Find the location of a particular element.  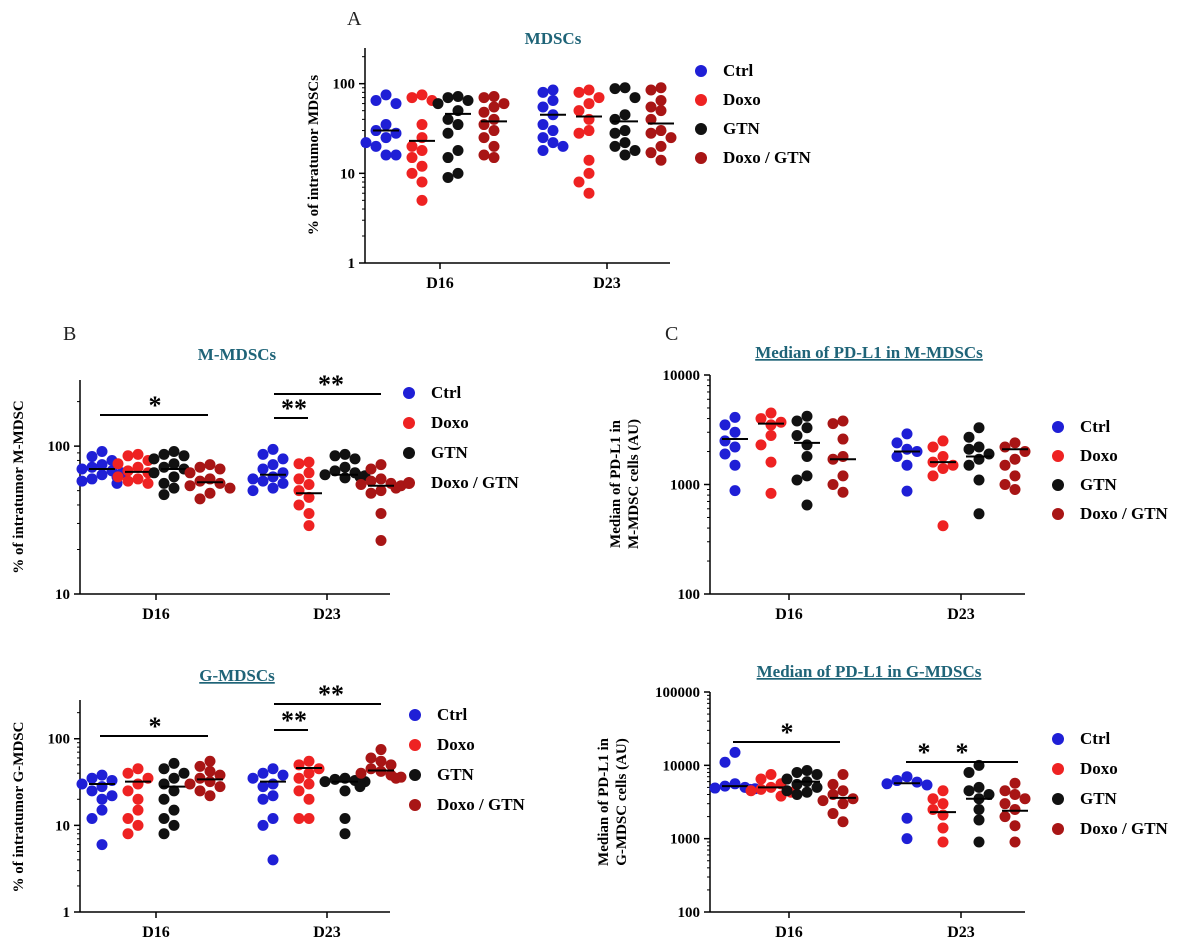

y-tick-label: 10 is located at coordinates (62, 826).